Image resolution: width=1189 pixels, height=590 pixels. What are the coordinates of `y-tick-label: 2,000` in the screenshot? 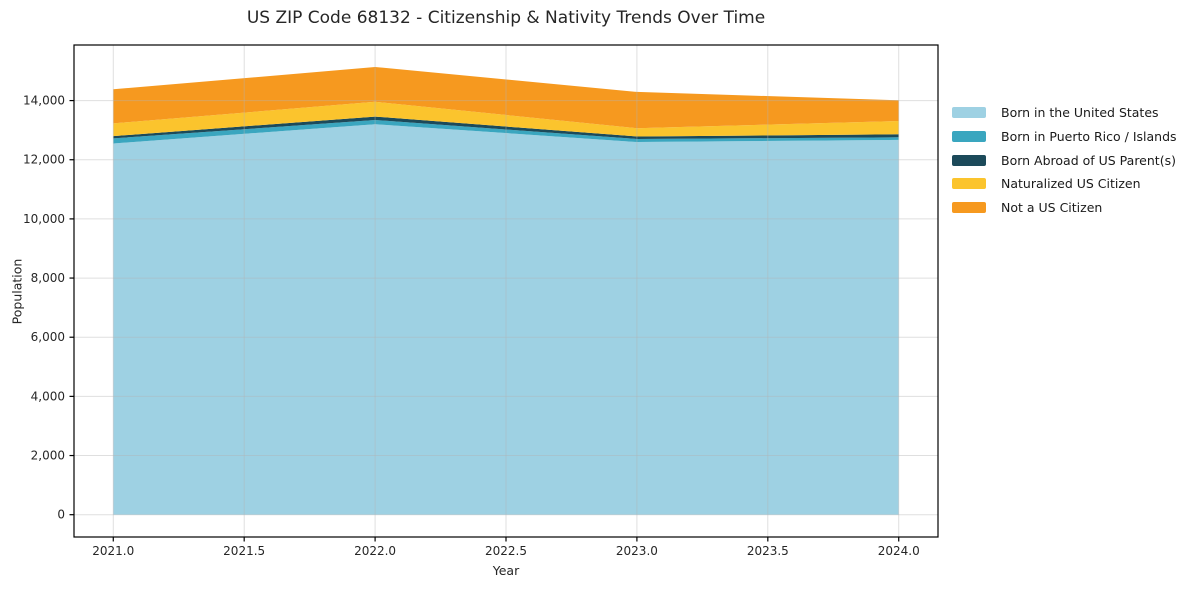 It's located at (48, 456).